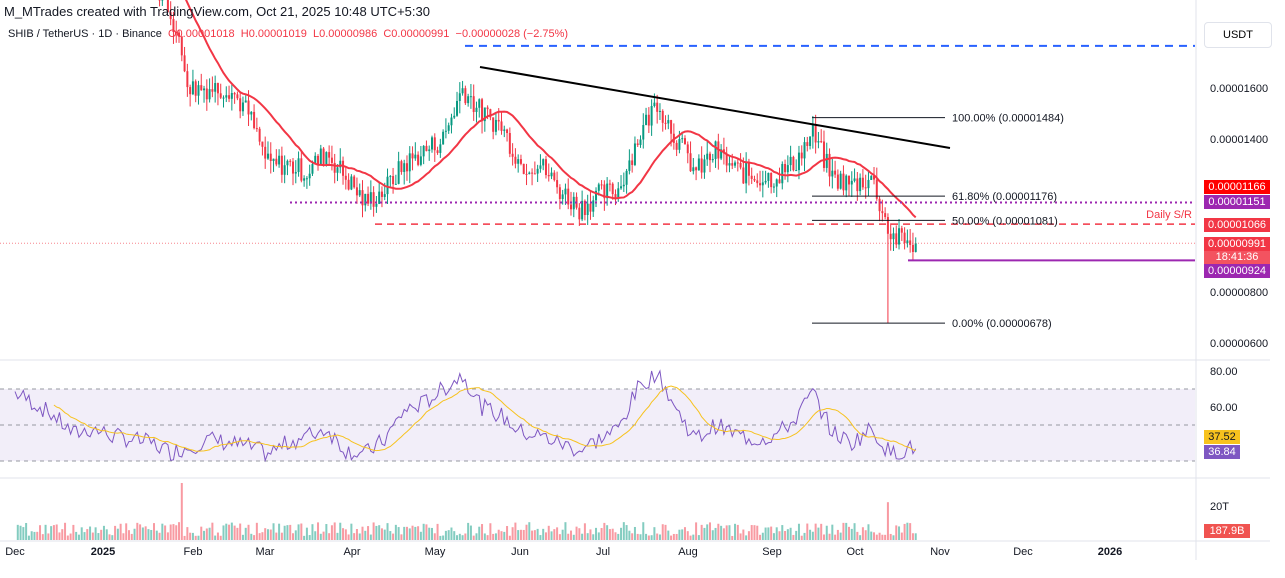  Describe the element at coordinates (1008, 119) in the screenshot. I see `fib-level-label: 100.00% (0.00001484)` at that location.